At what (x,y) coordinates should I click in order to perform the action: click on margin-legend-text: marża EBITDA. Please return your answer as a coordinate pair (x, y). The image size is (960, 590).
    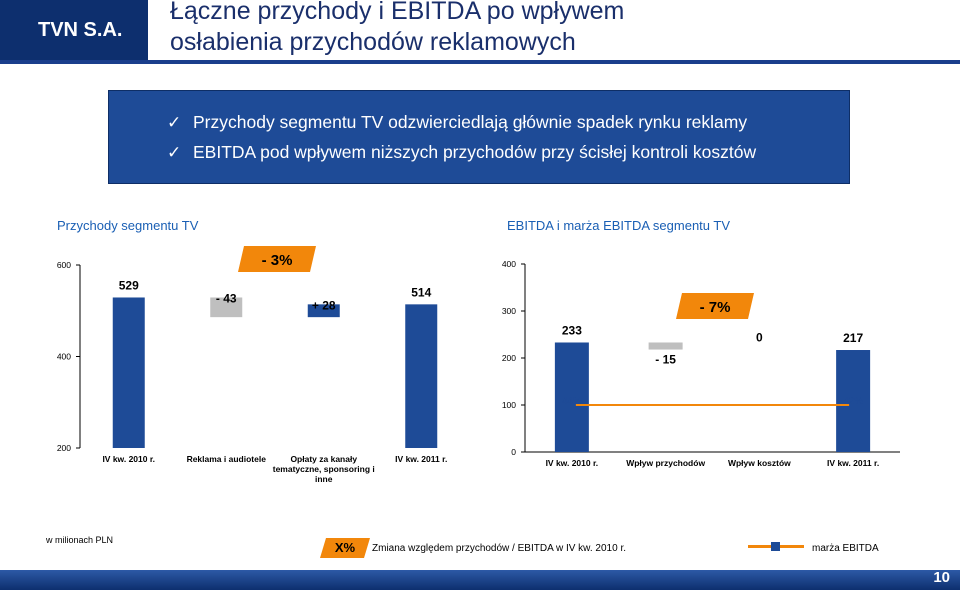
    Looking at the image, I should click on (845, 548).